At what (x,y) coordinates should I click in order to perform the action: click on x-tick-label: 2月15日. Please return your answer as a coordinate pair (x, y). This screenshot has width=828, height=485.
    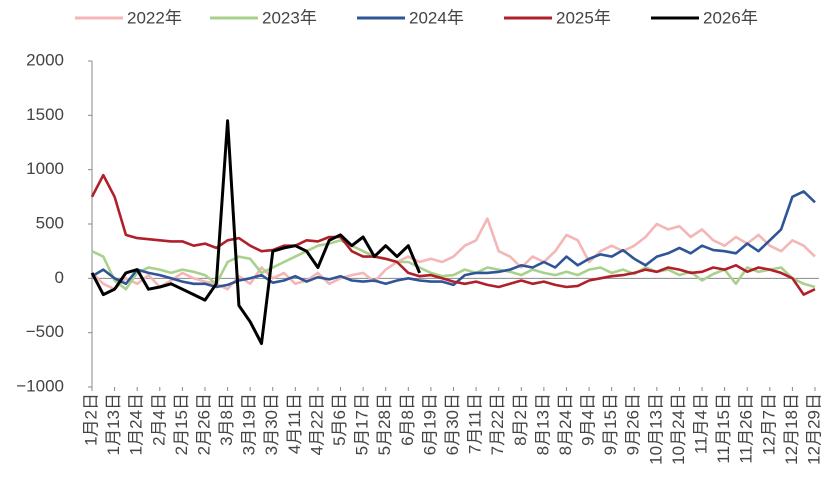
    Looking at the image, I should click on (181, 424).